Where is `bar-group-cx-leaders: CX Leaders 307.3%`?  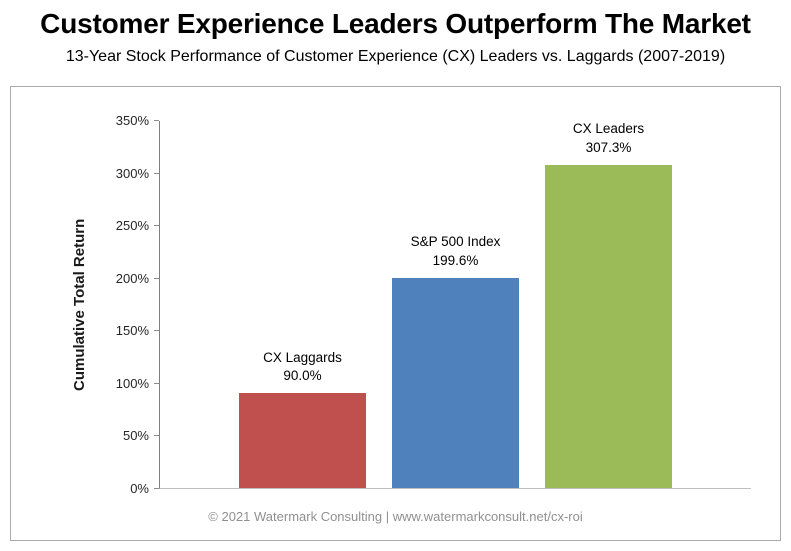
bar-group-cx-leaders: CX Leaders 307.3% is located at coordinates (608, 304).